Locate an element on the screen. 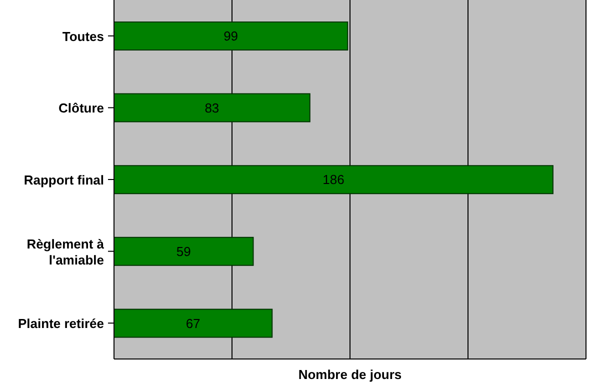 The height and width of the screenshot is (387, 589). y-tick-label: Toutes is located at coordinates (83, 36).